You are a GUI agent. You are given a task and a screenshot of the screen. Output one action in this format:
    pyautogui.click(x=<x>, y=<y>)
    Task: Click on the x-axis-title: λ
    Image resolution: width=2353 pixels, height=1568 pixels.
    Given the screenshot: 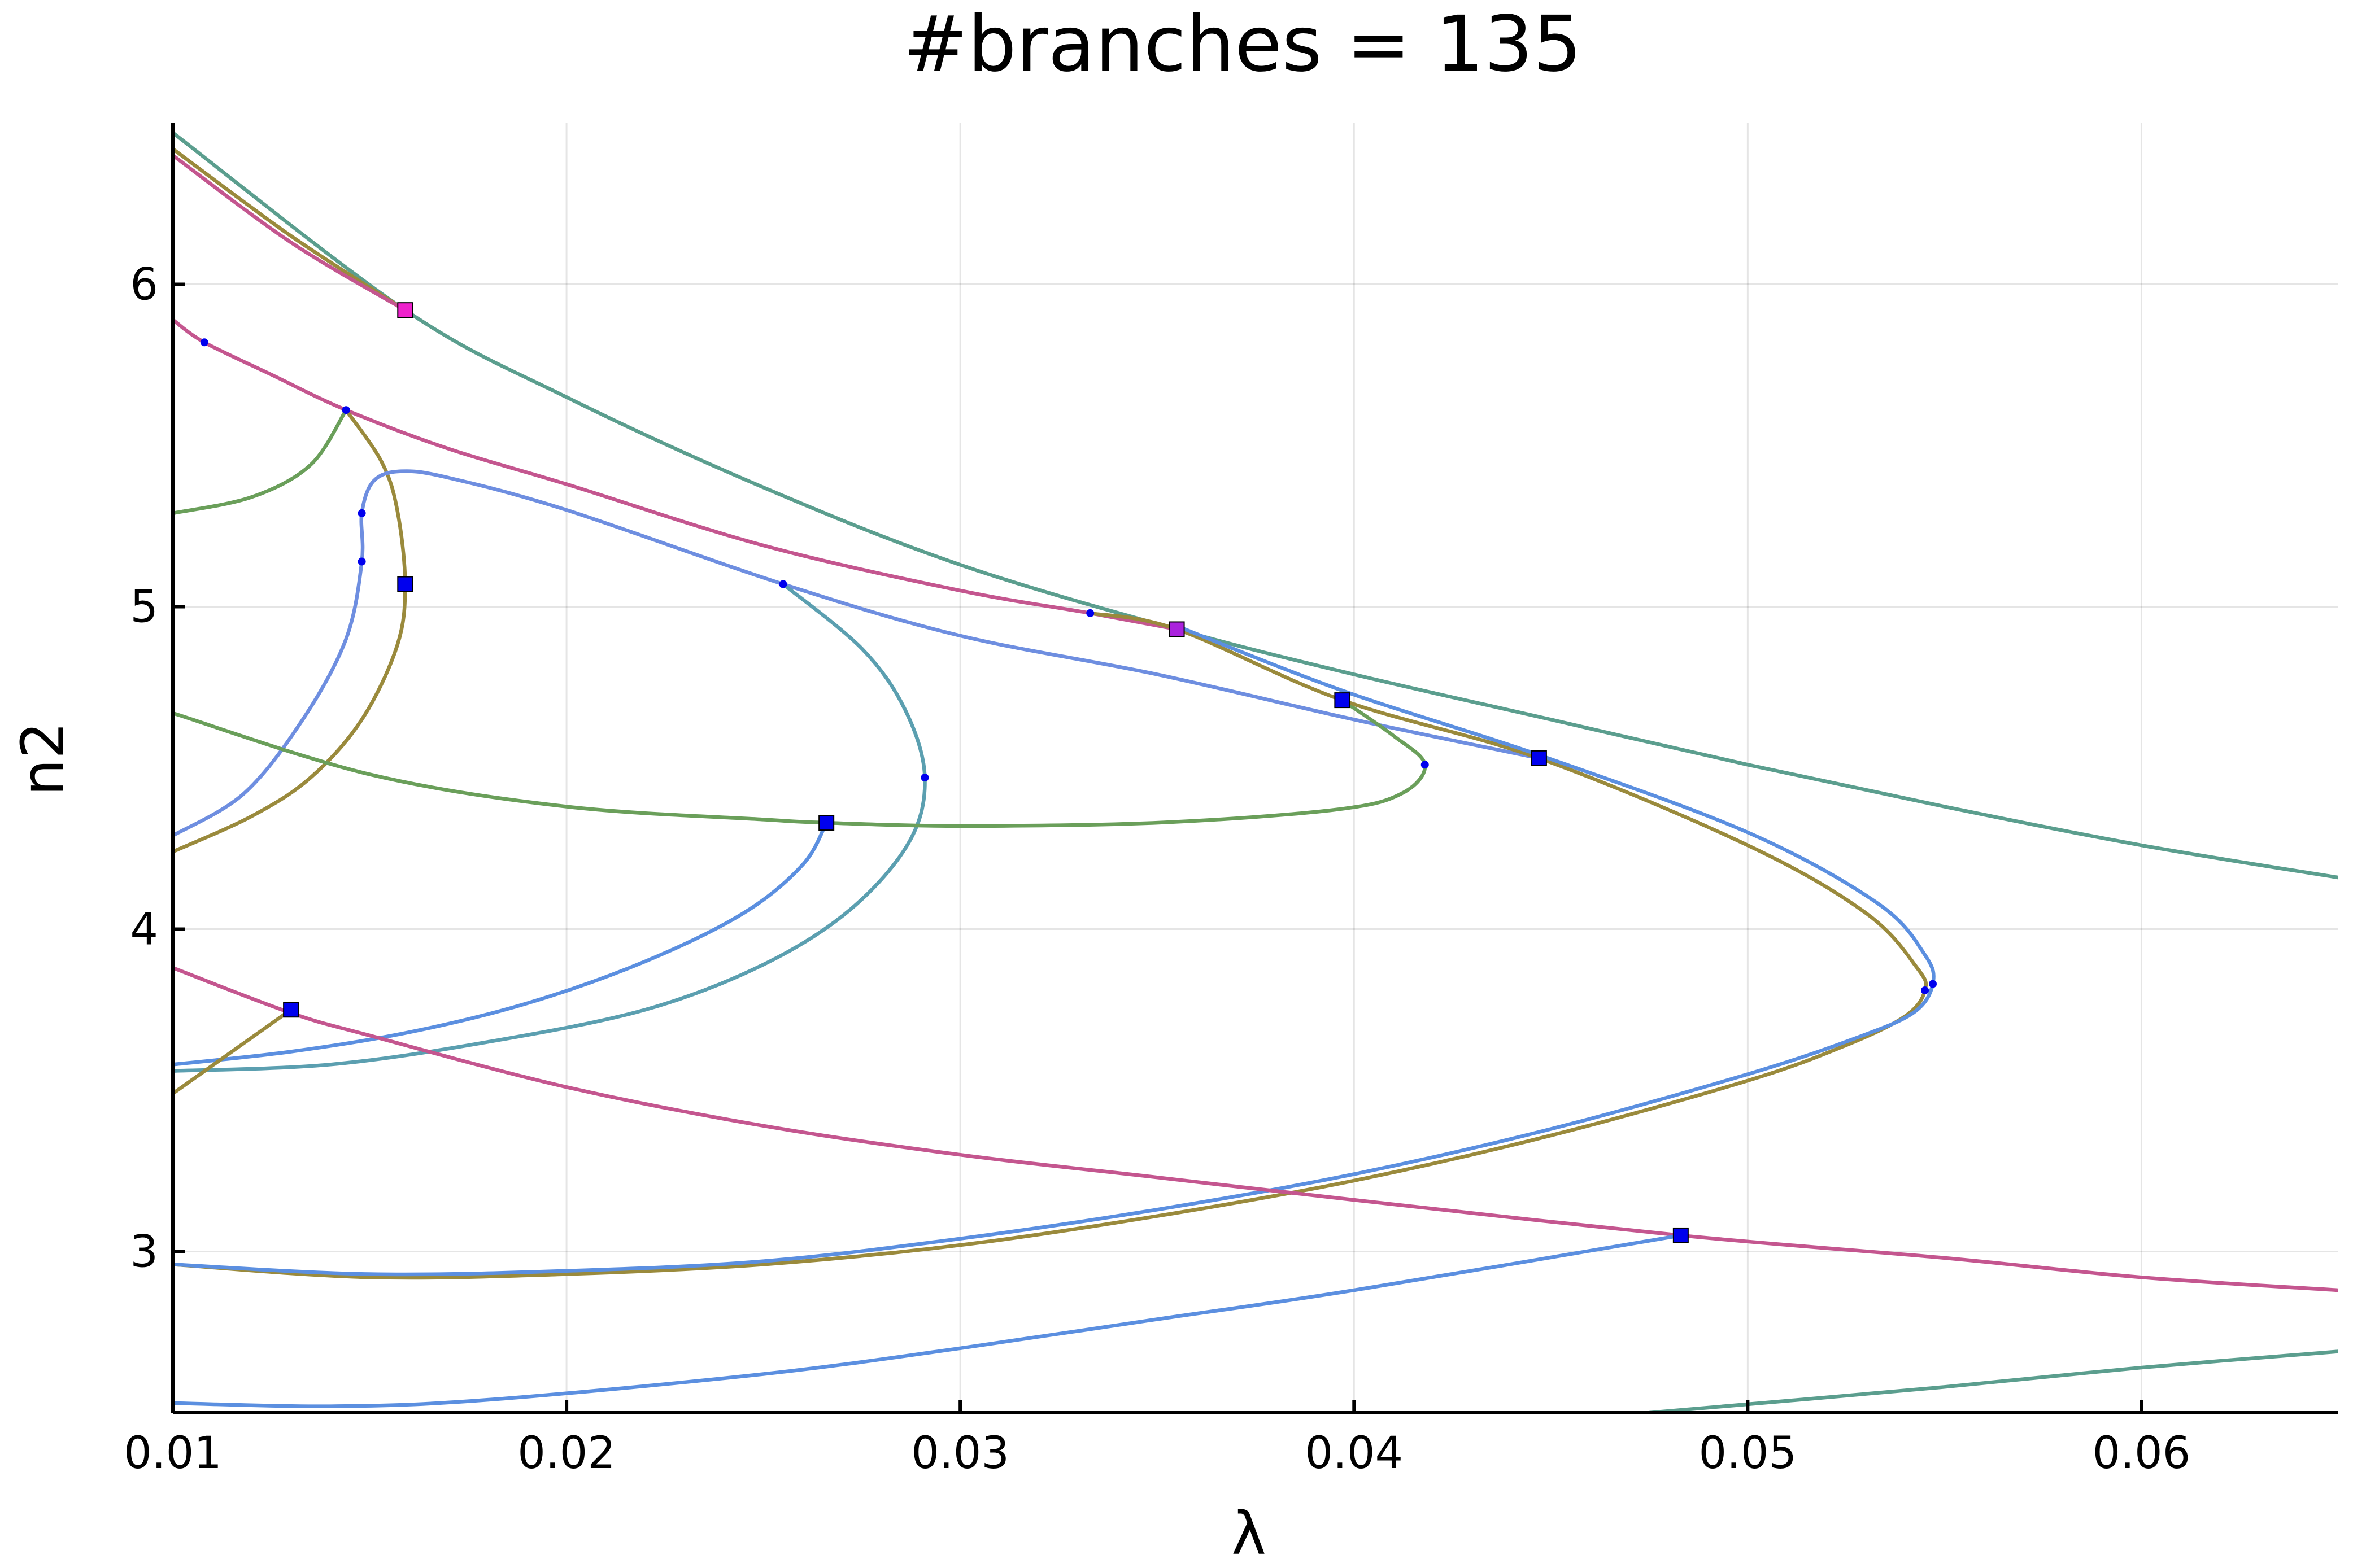 What is the action you would take?
    pyautogui.click(x=1248, y=1533)
    